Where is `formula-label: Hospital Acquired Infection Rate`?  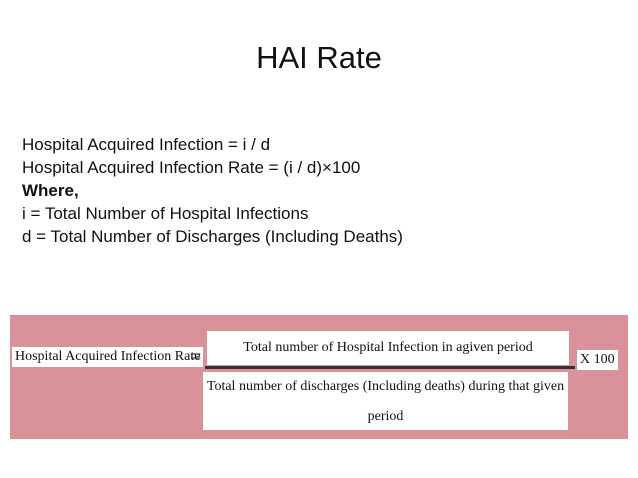
formula-label: Hospital Acquired Infection Rate is located at coordinates (108, 357).